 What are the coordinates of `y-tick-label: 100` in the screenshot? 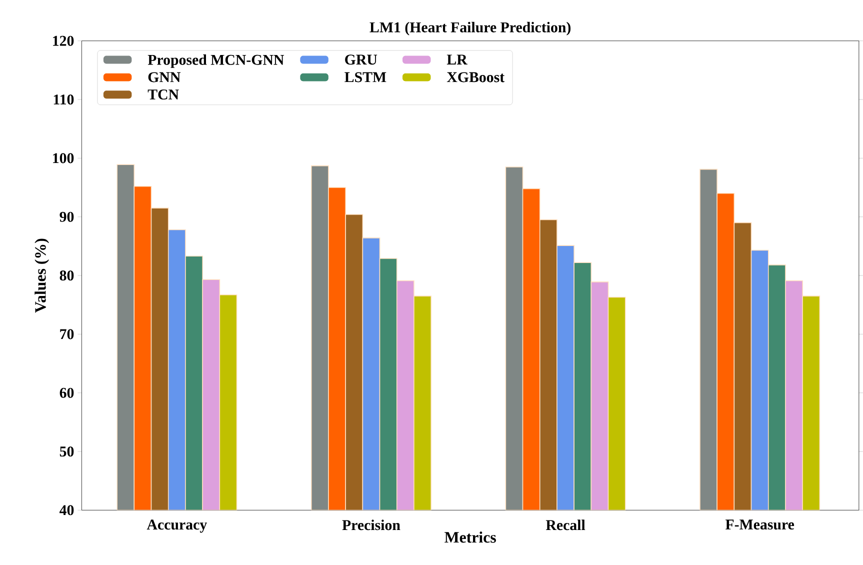 It's located at (63, 158).